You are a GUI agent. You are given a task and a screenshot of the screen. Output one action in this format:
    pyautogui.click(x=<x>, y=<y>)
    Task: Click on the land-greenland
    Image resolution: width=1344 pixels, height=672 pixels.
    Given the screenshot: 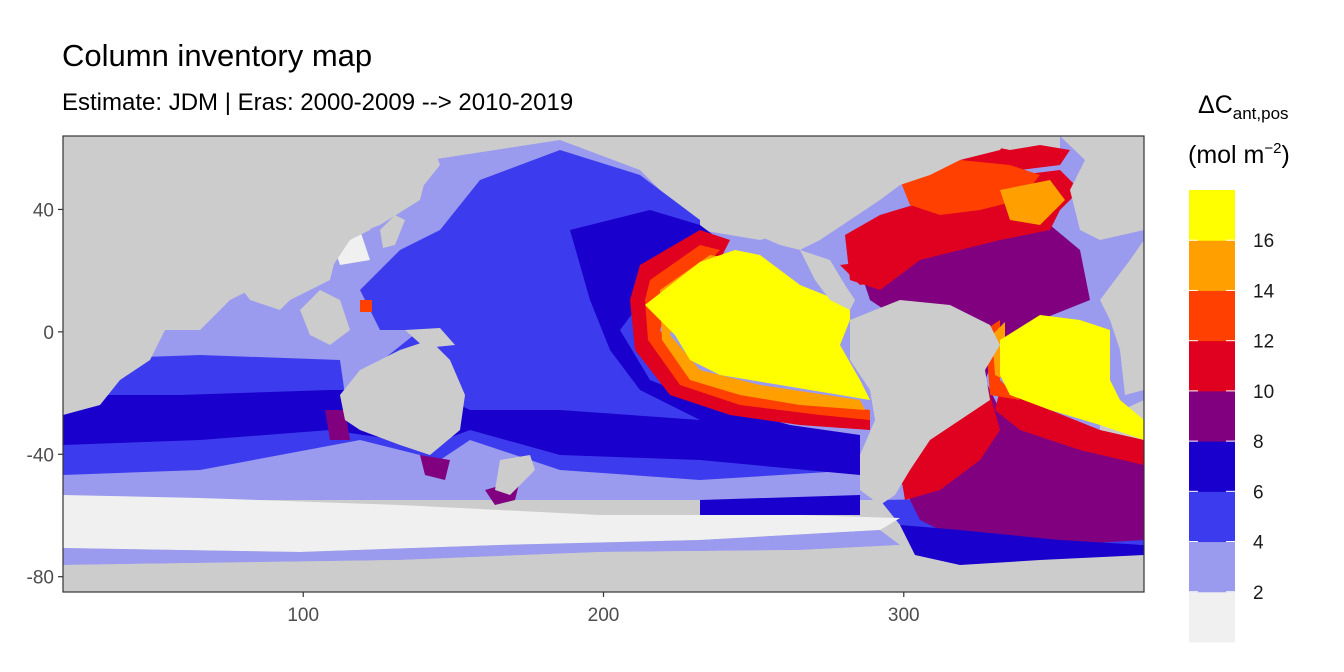 What is the action you would take?
    pyautogui.click(x=1102, y=188)
    